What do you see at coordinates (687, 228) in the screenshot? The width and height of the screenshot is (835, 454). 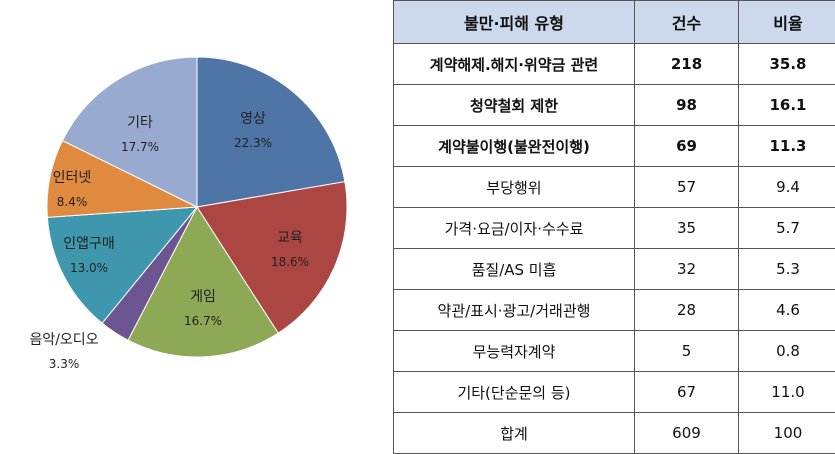 I see `cell-count: 35` at bounding box center [687, 228].